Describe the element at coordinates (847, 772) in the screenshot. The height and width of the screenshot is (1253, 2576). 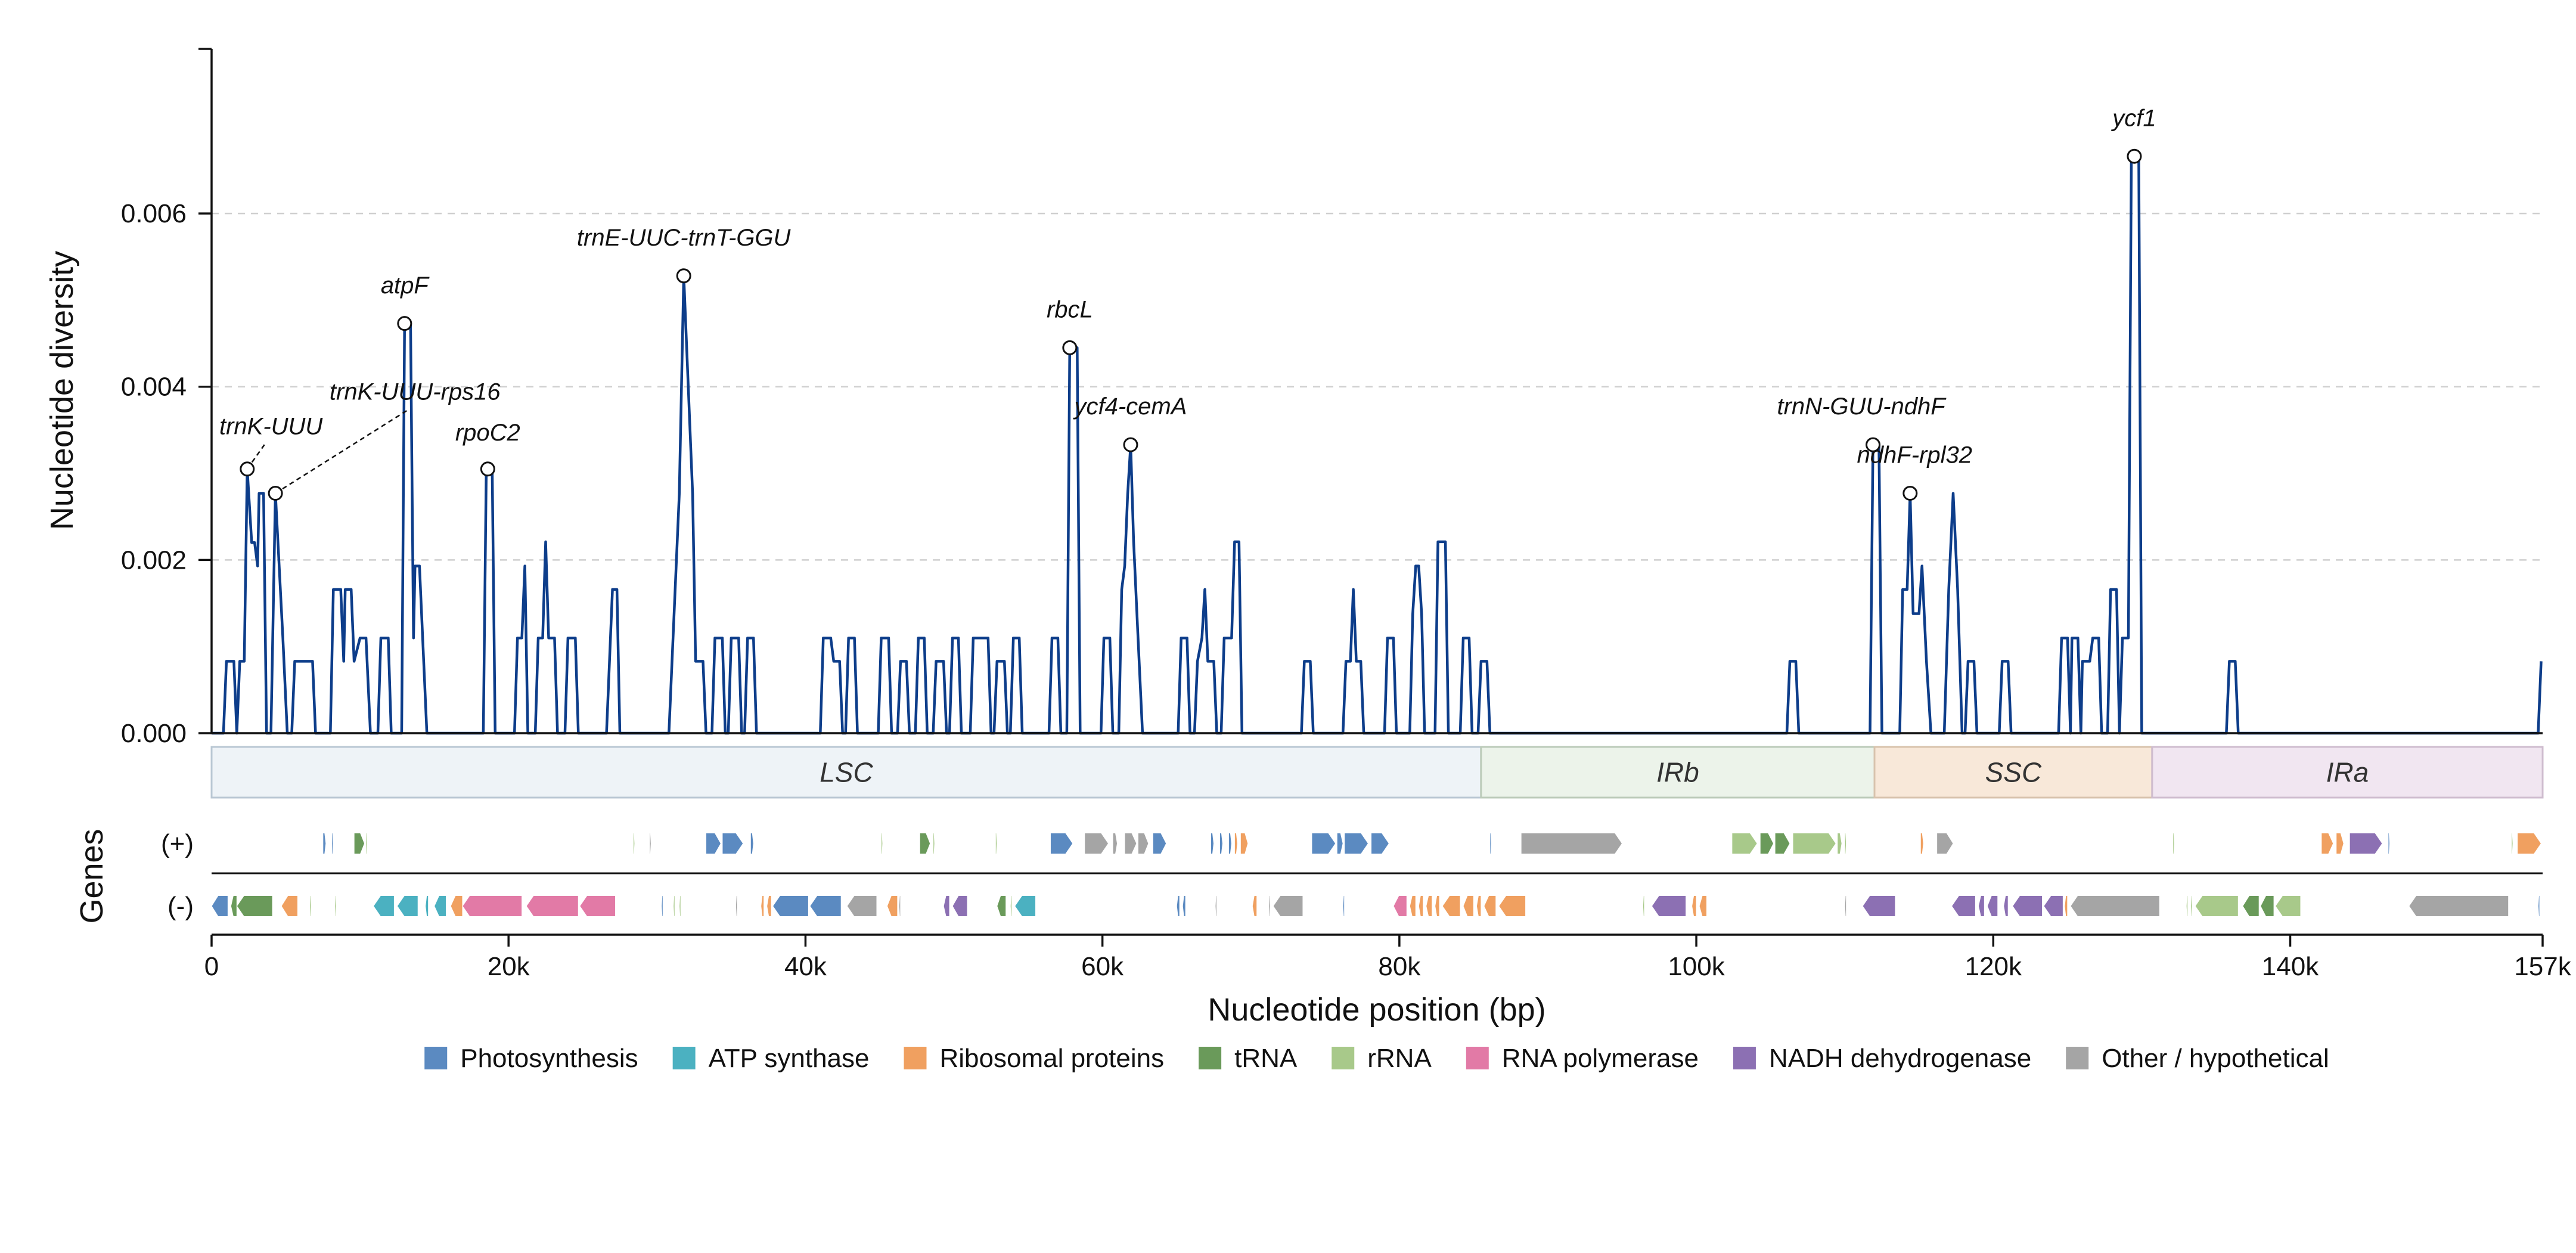
I see `region-label: LSC` at that location.